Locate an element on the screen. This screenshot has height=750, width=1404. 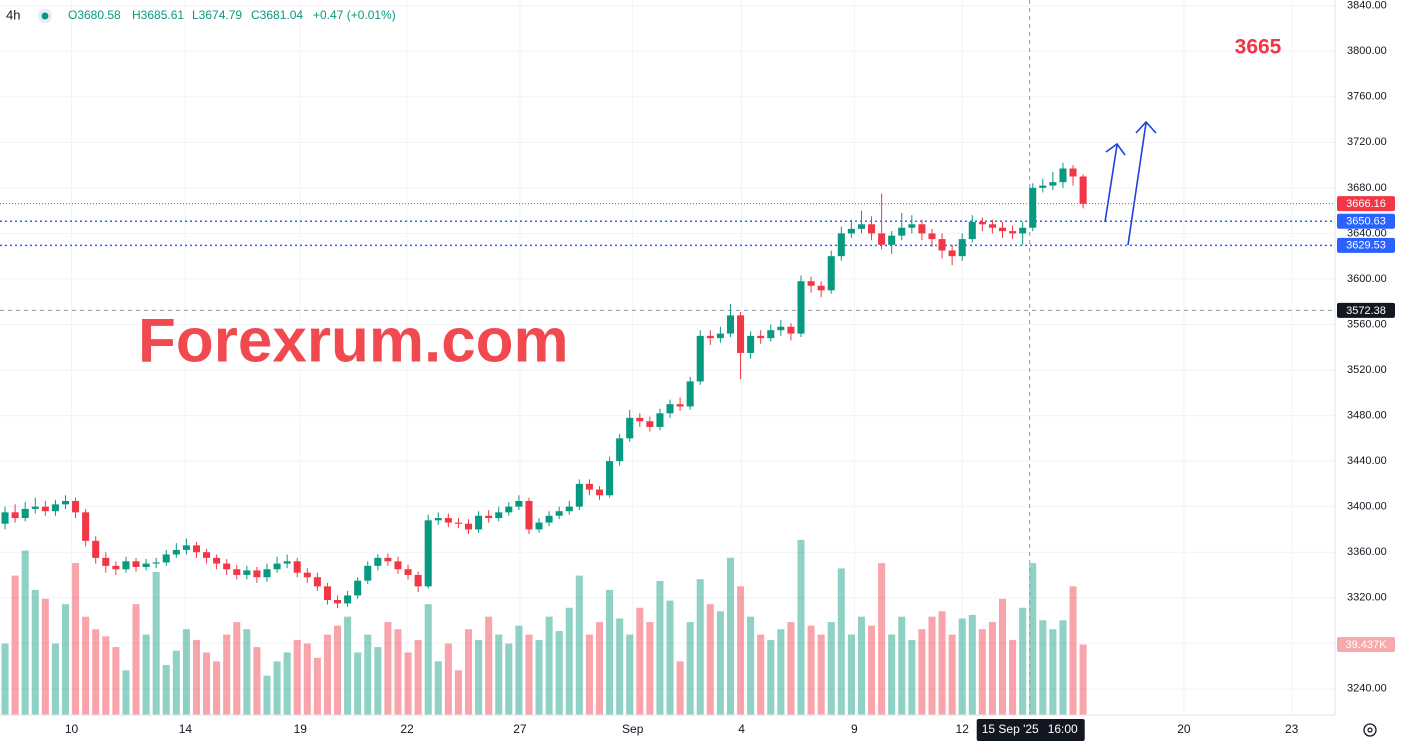
price-label-box is located at coordinates (1366, 204).